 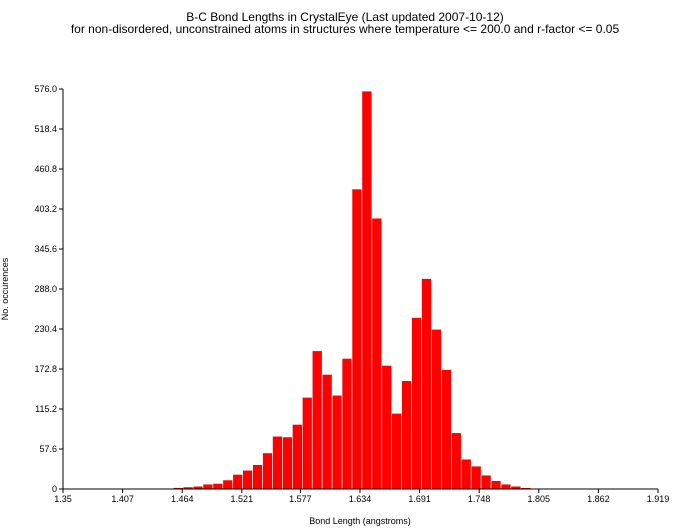 What do you see at coordinates (419, 499) in the screenshot?
I see `x-tick-label: 1.691` at bounding box center [419, 499].